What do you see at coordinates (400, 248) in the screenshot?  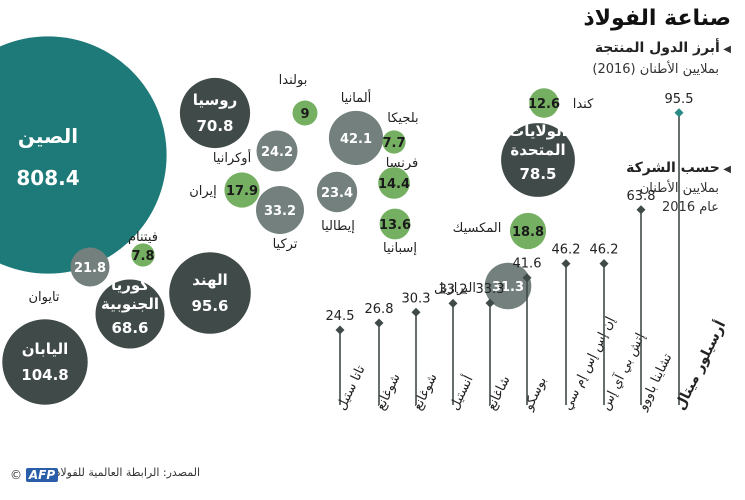 I see `bubble-country-label: إسبانيا` at bounding box center [400, 248].